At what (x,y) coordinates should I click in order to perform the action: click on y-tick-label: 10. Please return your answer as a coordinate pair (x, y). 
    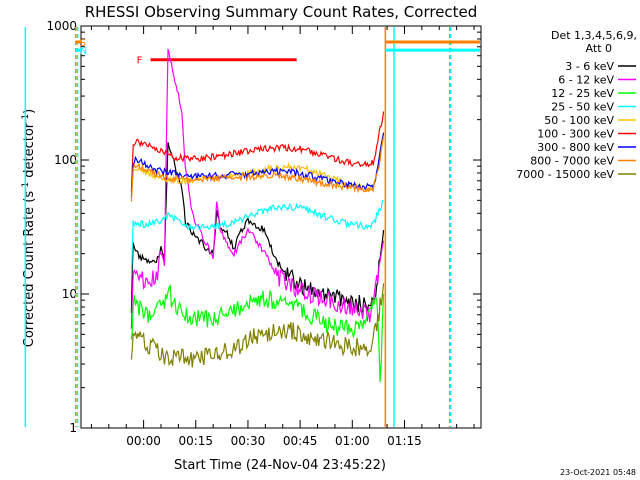
    Looking at the image, I should click on (69, 294).